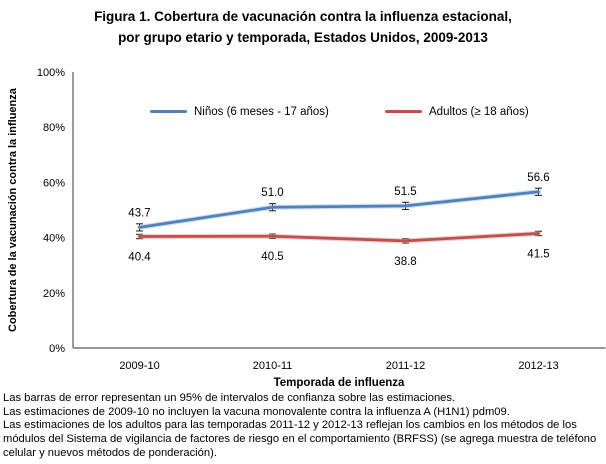  Describe the element at coordinates (139, 213) in the screenshot. I see `data-label: 43.7` at that location.